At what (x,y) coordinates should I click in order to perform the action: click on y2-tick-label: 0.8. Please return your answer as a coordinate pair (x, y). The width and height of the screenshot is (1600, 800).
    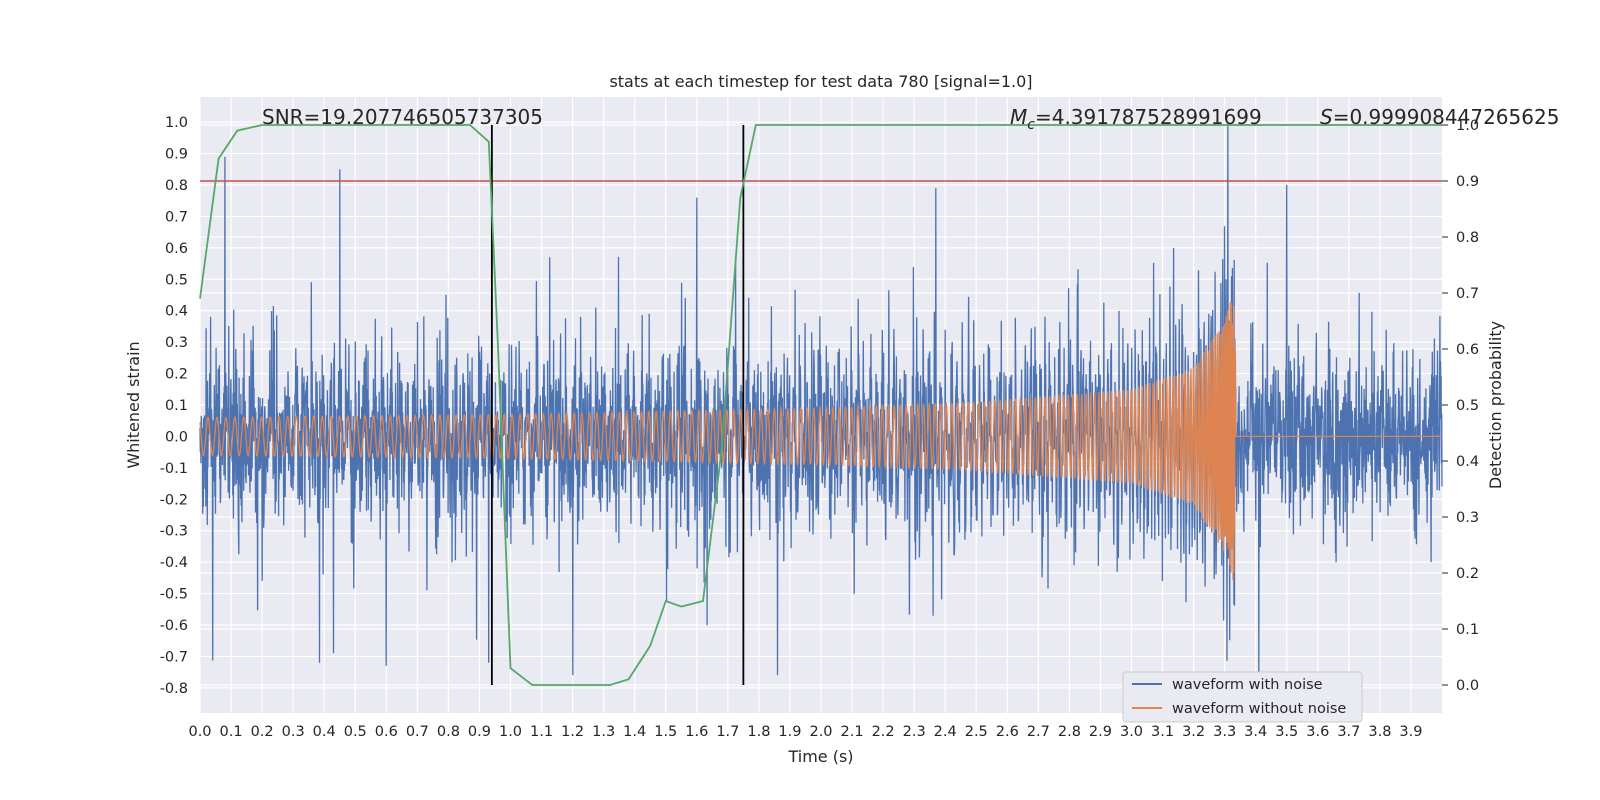
    Looking at the image, I should click on (1467, 238).